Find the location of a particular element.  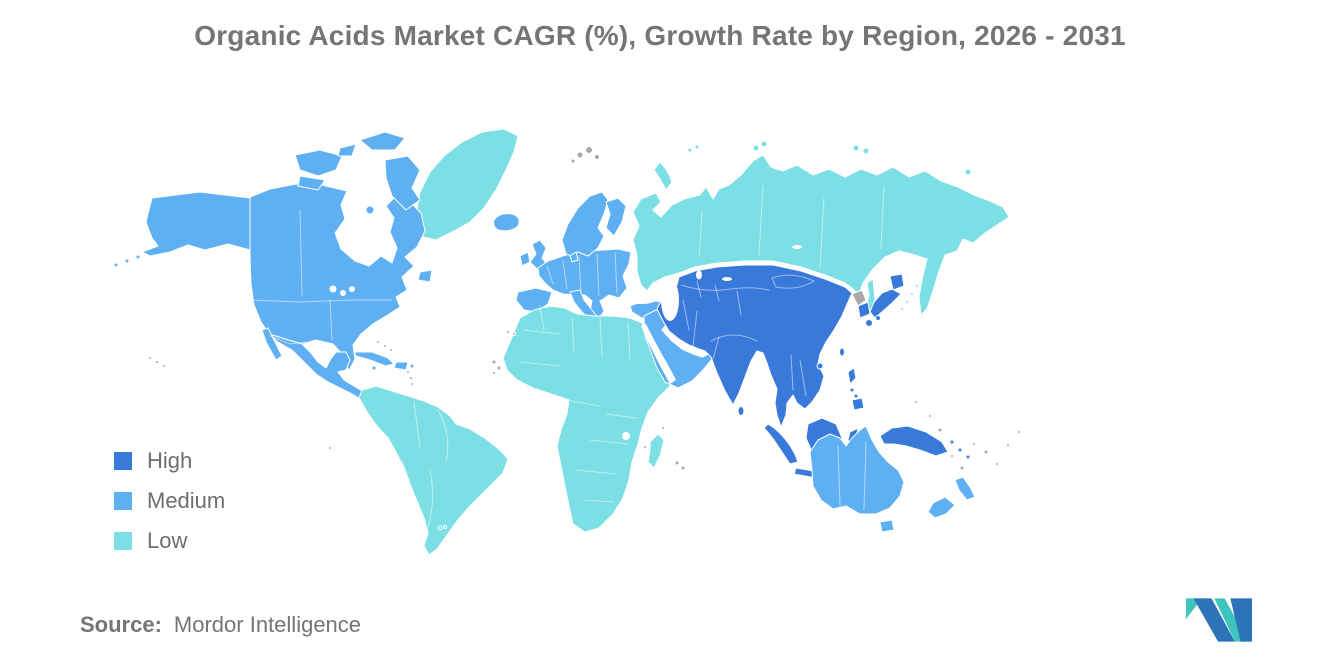

legend-item-low: Low is located at coordinates (169, 540).